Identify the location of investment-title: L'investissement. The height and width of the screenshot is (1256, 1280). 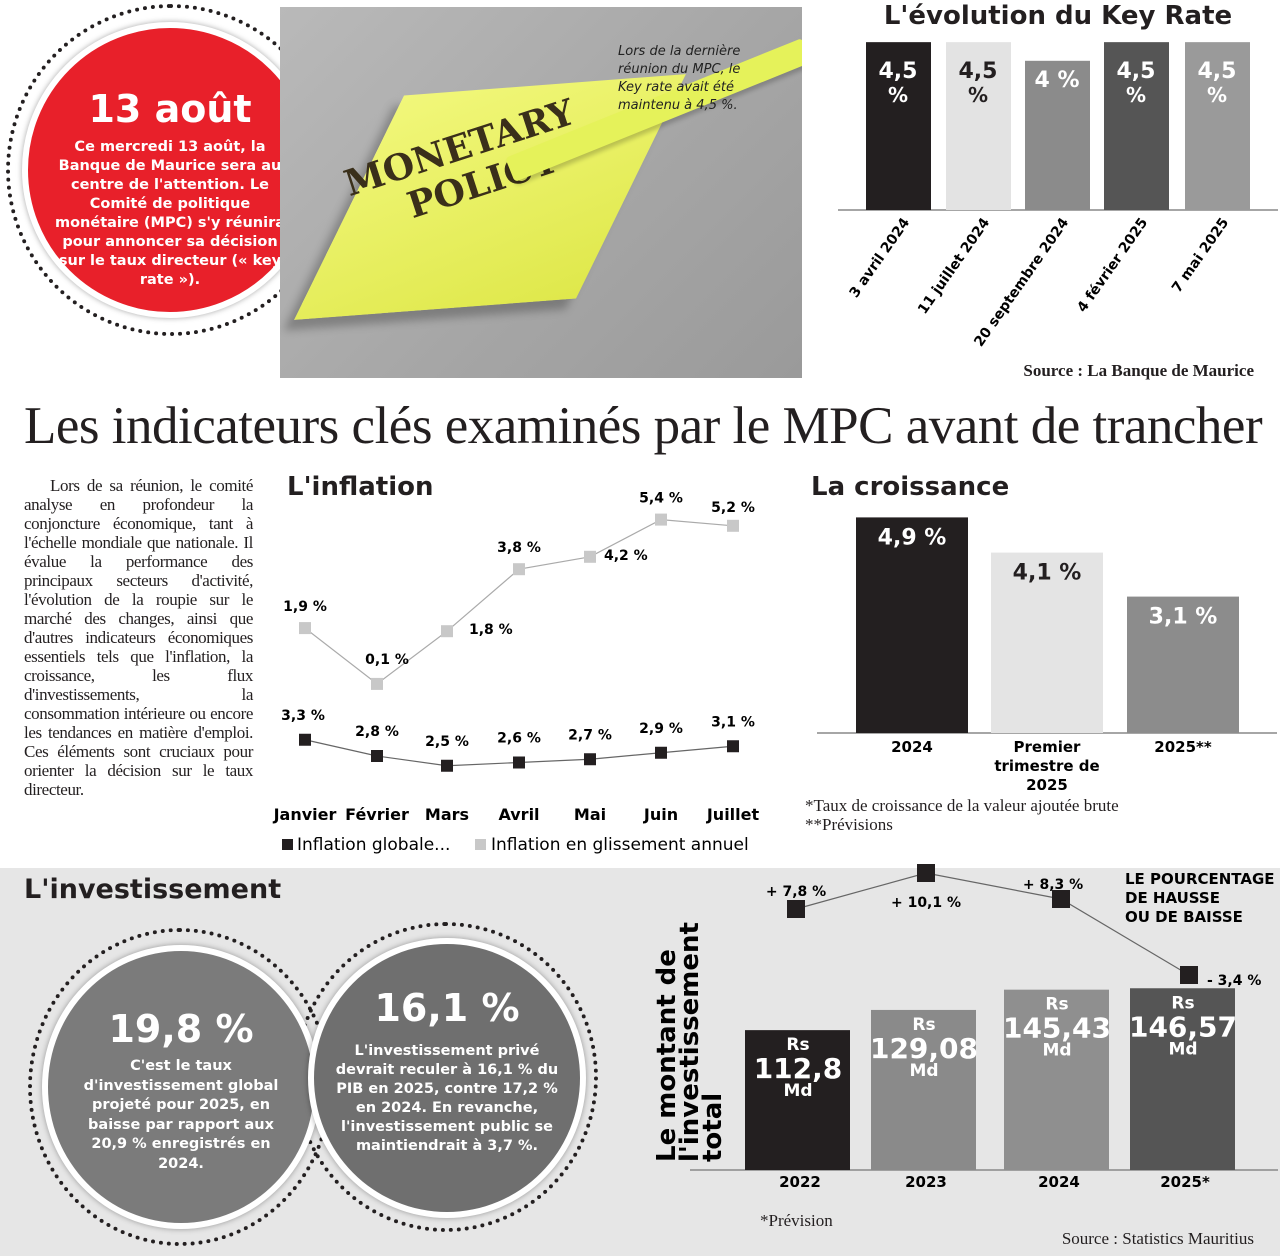
(153, 889).